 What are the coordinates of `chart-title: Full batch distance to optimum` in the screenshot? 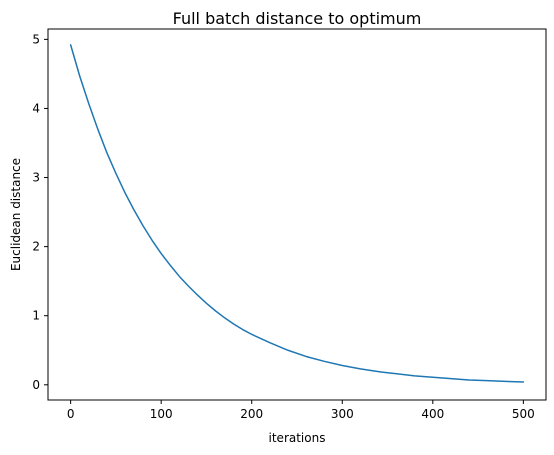 It's located at (297, 18).